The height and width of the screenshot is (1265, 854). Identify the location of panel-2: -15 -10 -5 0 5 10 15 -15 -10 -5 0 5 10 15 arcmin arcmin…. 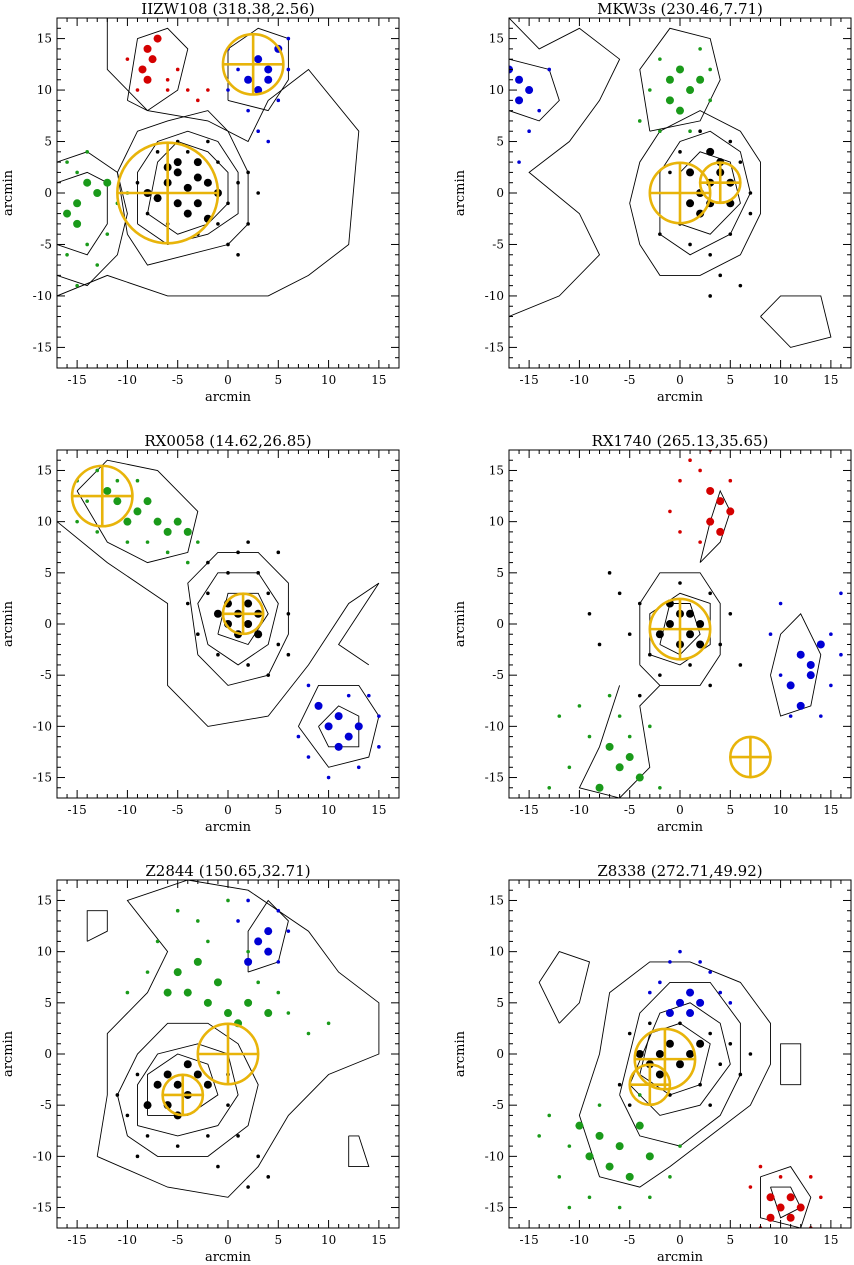
(652, 202).